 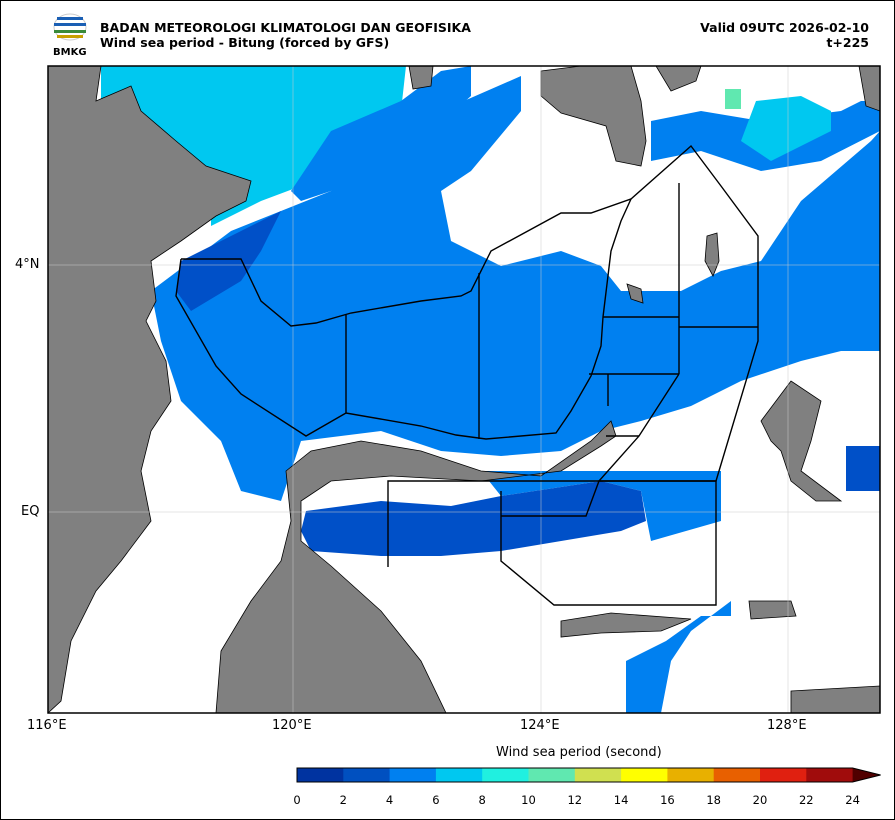 I want to click on palawan-islet, so click(x=421, y=78).